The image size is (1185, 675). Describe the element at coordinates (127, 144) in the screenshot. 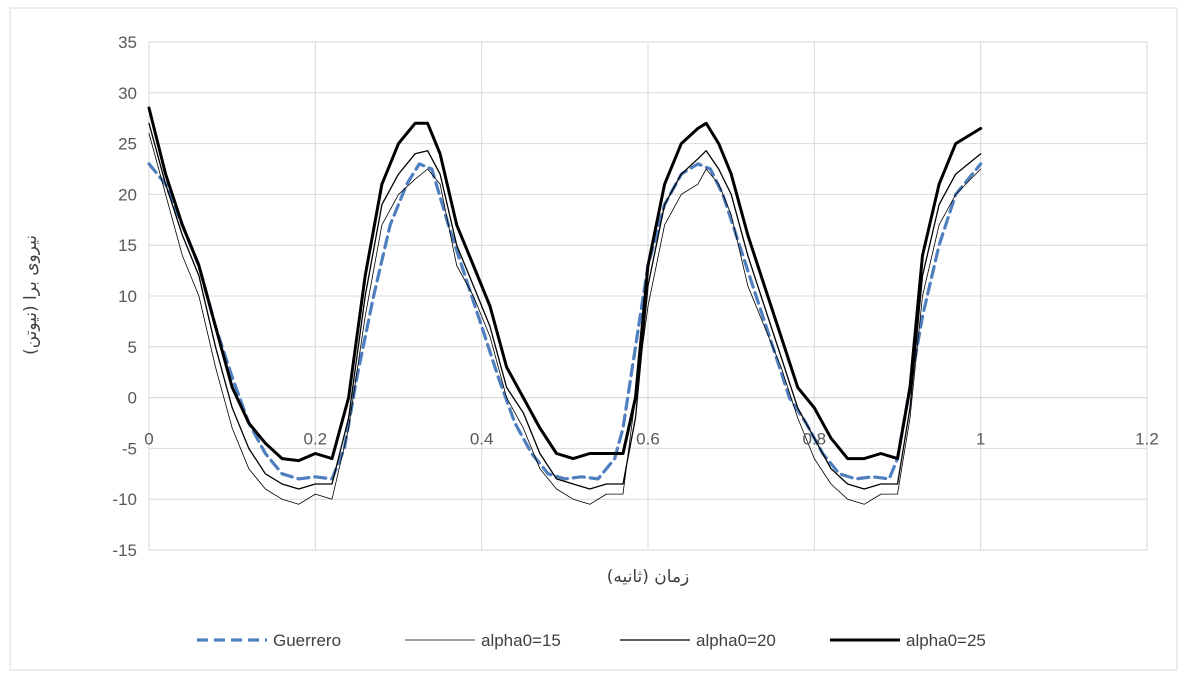

I see `y-tick-label: 25` at that location.